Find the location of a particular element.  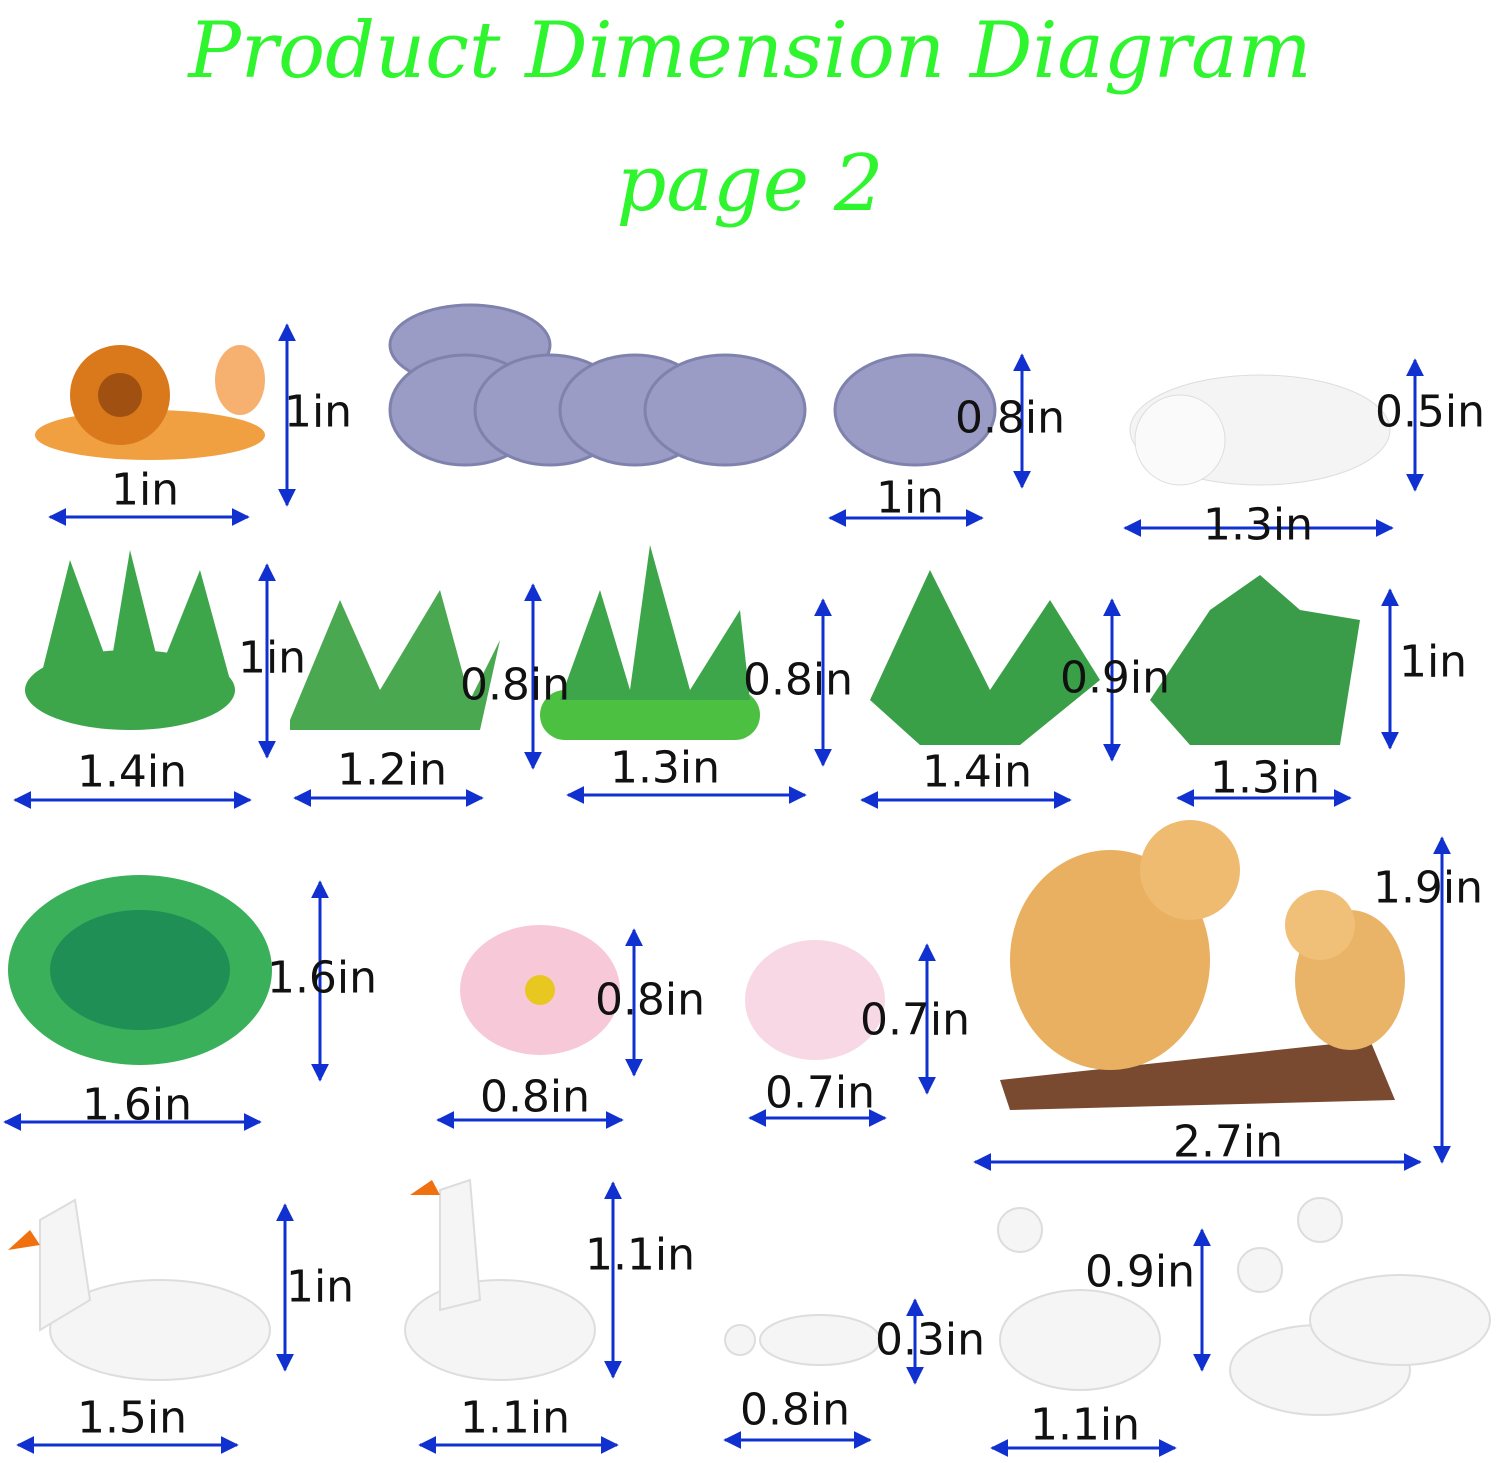

swan-left-height-label: 1in is located at coordinates (320, 1287).